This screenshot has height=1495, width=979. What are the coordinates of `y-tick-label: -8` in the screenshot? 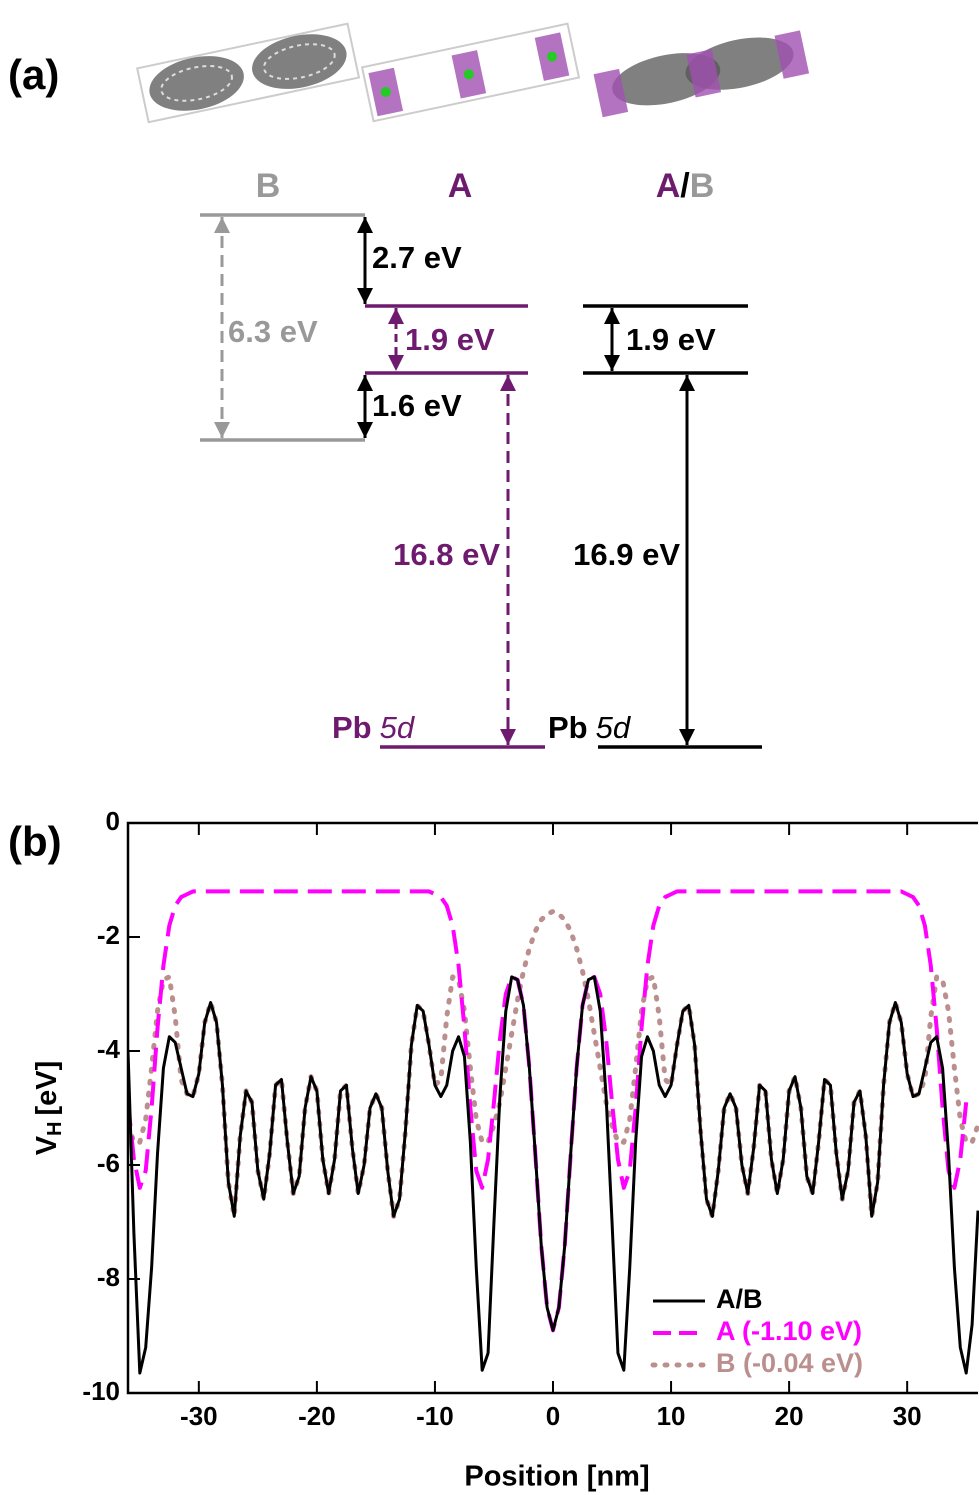 It's located at (108, 1277).